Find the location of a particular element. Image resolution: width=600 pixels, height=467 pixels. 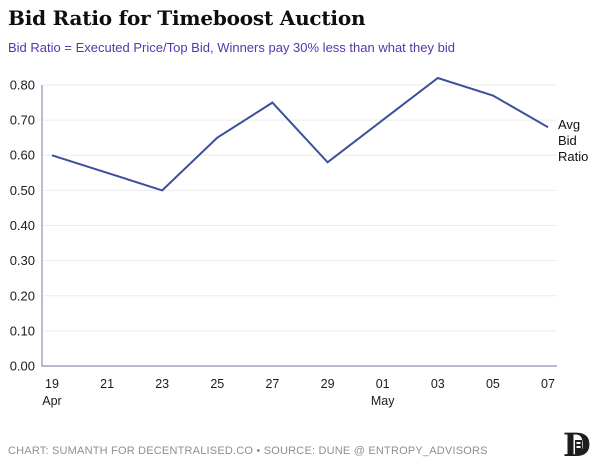

x-tick-label: 03 is located at coordinates (438, 384).